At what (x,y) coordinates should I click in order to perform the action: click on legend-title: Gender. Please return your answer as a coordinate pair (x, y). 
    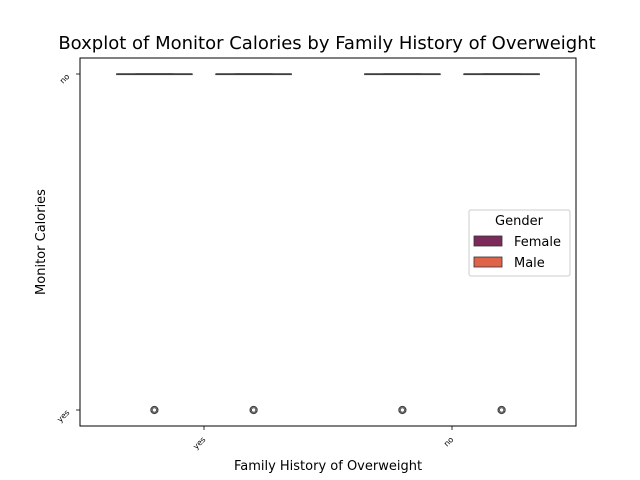
    Looking at the image, I should click on (519, 221).